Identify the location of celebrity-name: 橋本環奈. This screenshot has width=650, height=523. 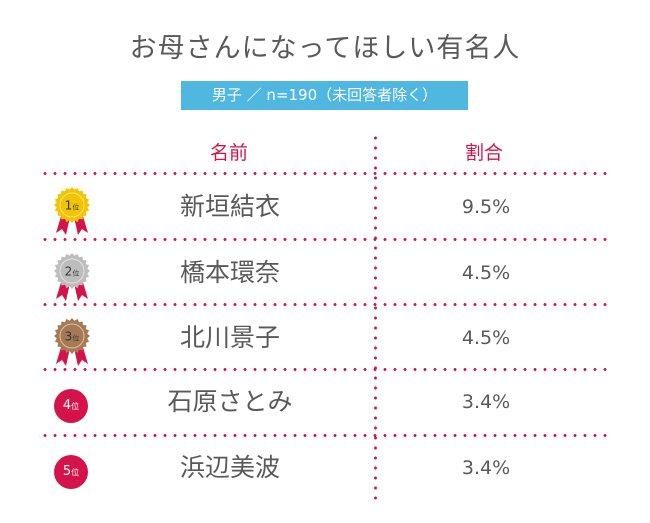
(229, 272).